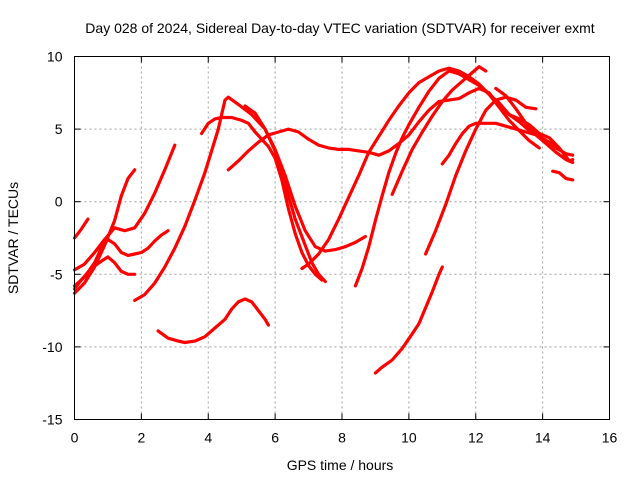 The image size is (640, 480). I want to click on x-tick-label: 6, so click(275, 438).